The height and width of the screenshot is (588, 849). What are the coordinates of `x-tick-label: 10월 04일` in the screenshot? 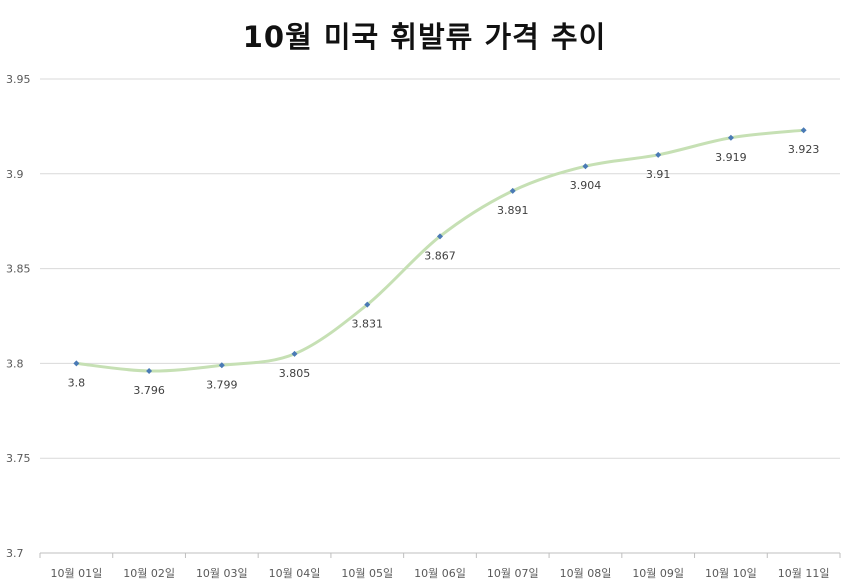 It's located at (295, 573).